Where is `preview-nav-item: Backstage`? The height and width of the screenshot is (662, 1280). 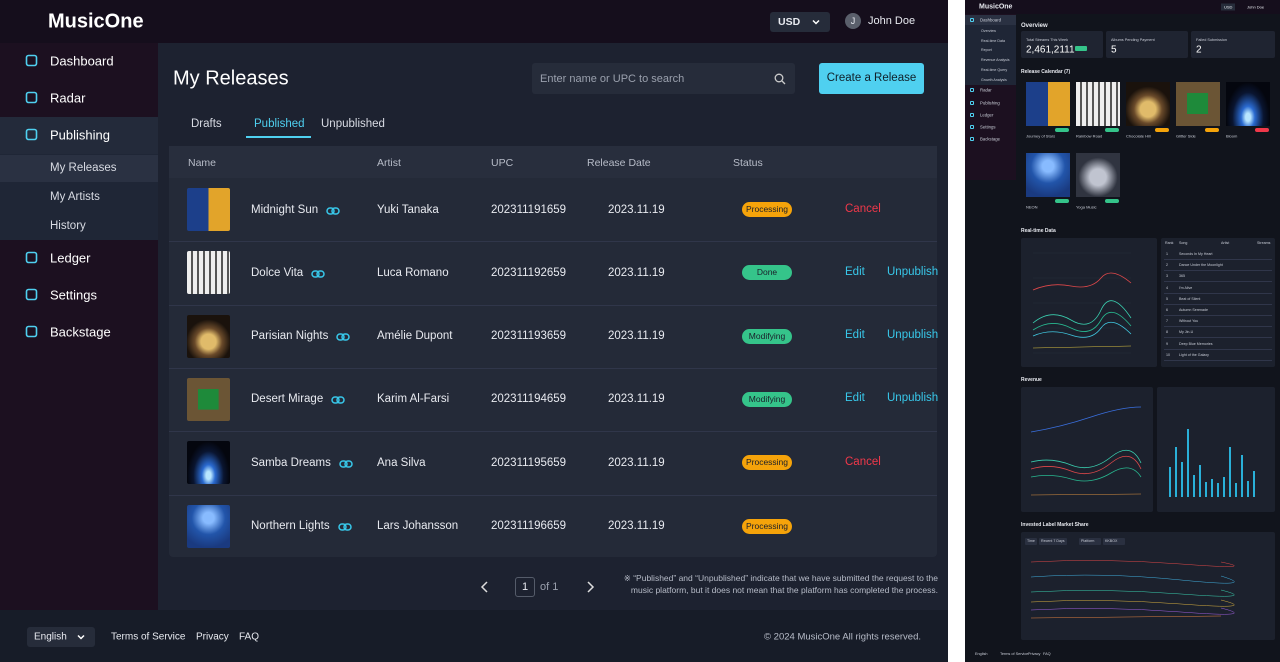 preview-nav-item: Backstage is located at coordinates (990, 139).